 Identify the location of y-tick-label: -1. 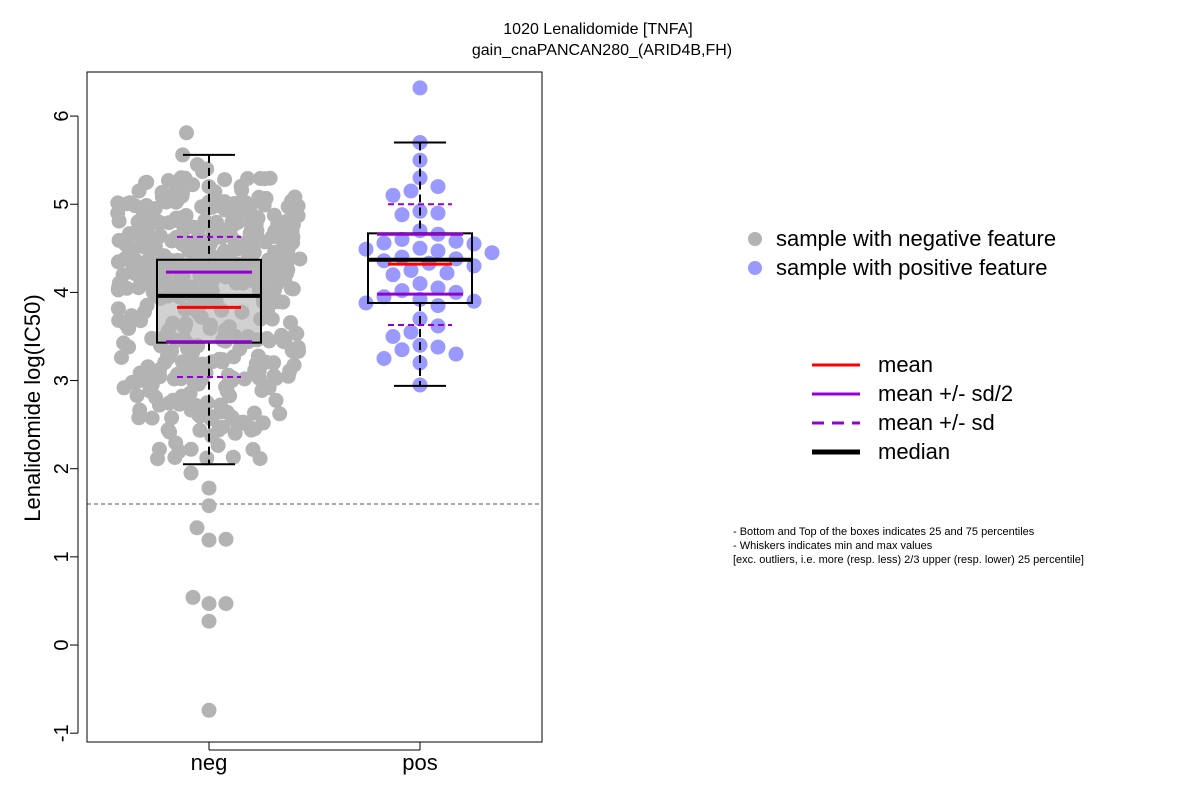
(62, 733).